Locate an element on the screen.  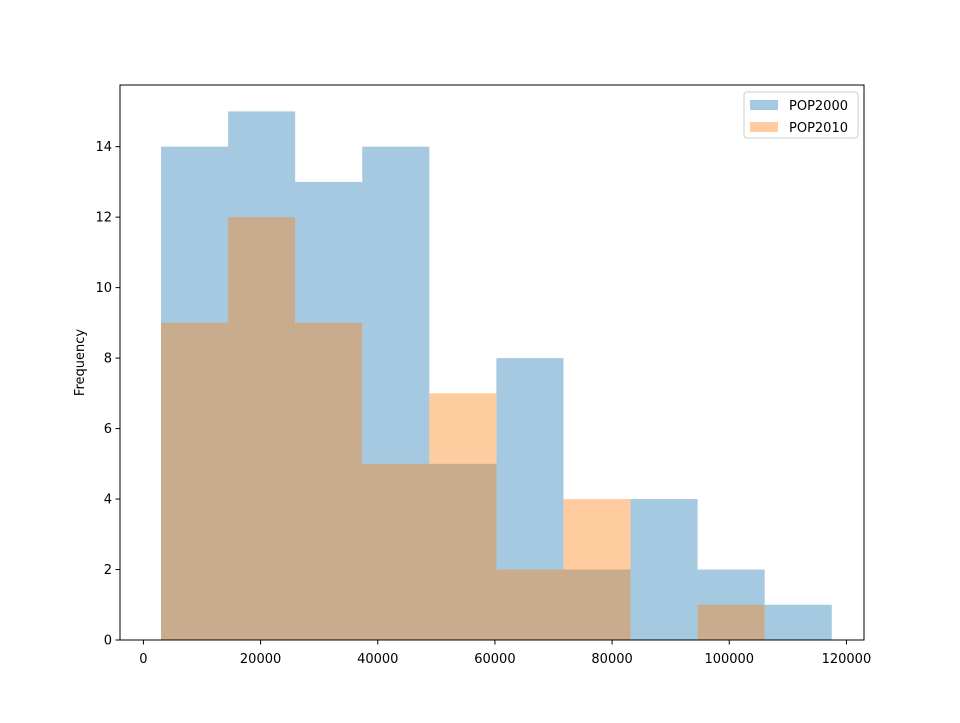
y-tick-label: 10 is located at coordinates (103, 288).